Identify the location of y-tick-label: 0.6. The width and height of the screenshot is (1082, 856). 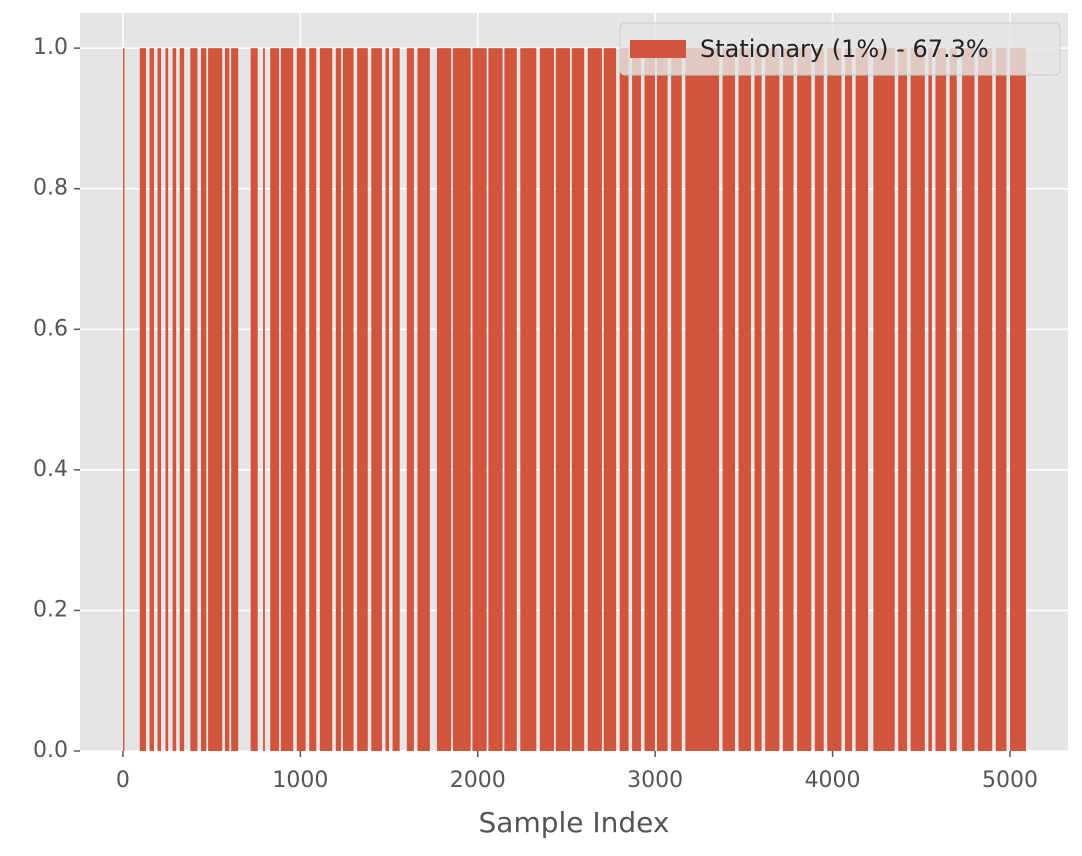
(50, 328).